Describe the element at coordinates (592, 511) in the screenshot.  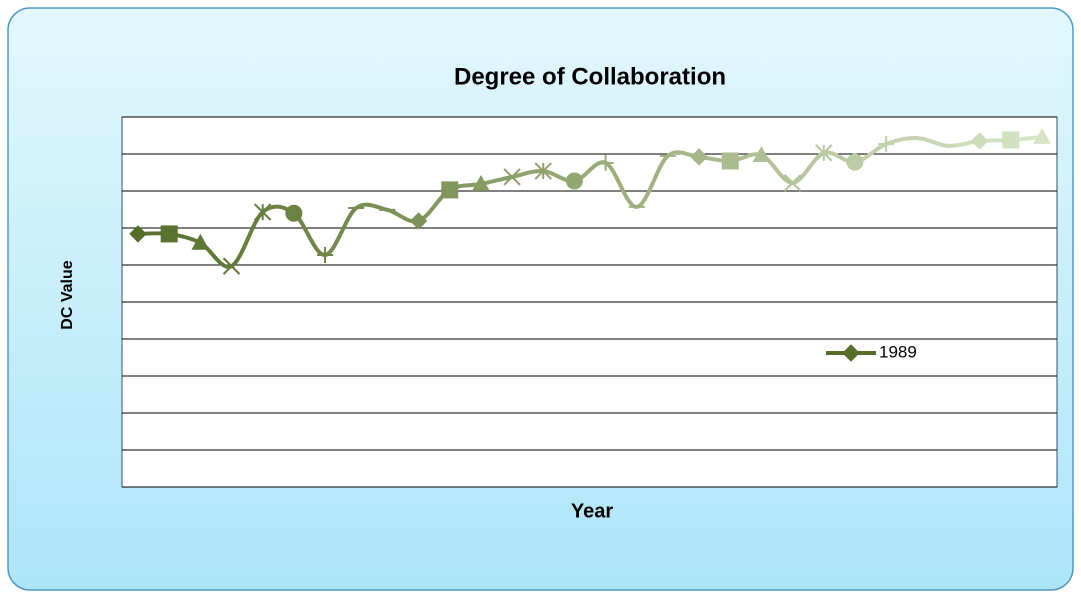
I see `x-axis-label: Year` at that location.